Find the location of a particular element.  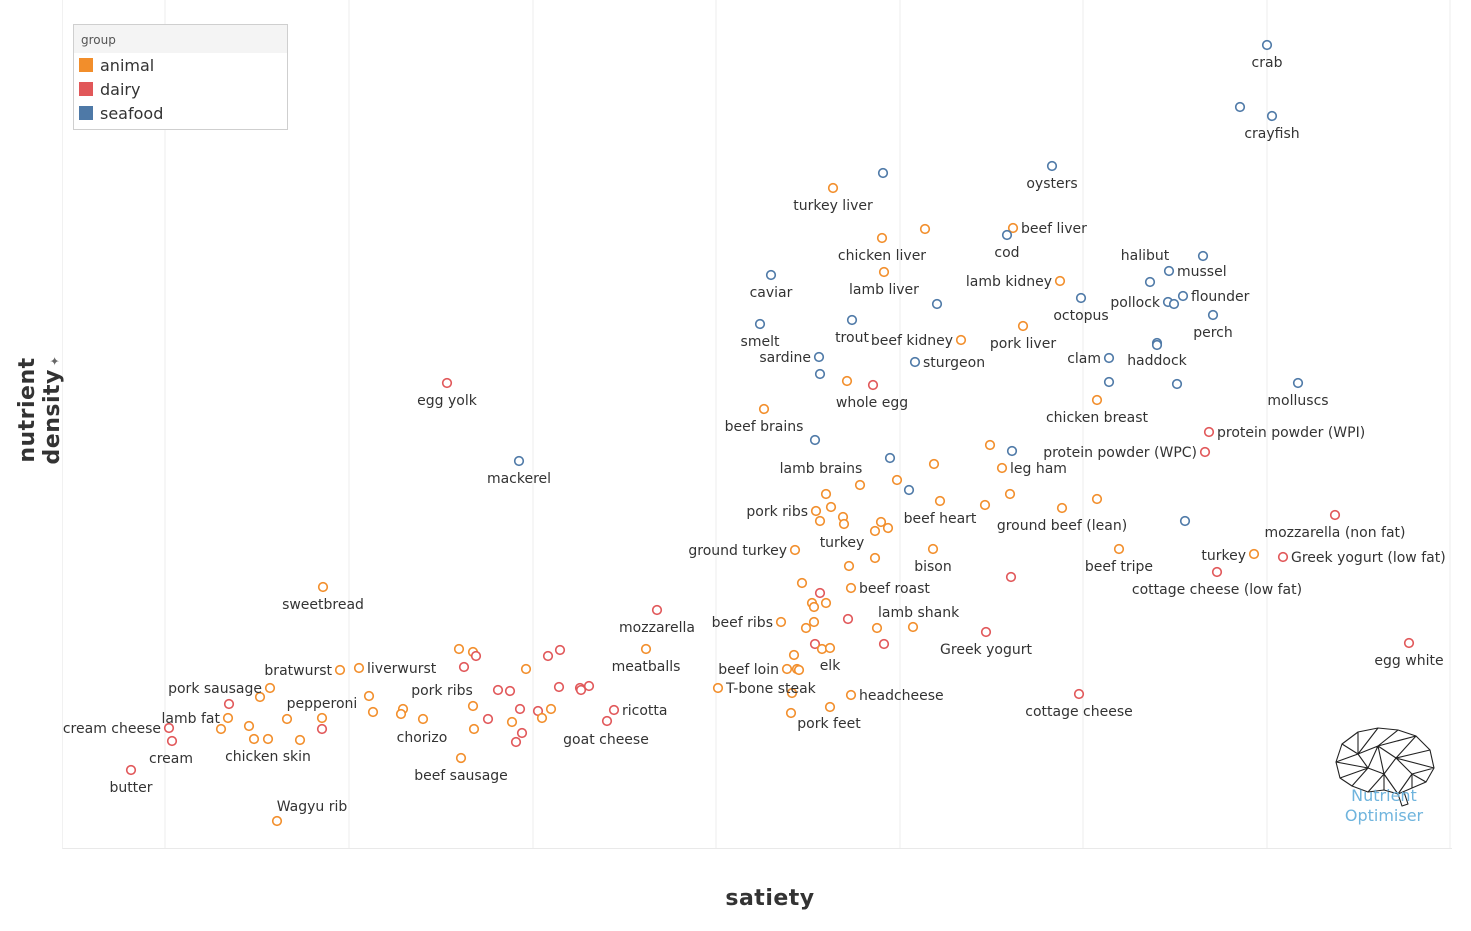

pin-icon: ✦ is located at coordinates (55, 361).